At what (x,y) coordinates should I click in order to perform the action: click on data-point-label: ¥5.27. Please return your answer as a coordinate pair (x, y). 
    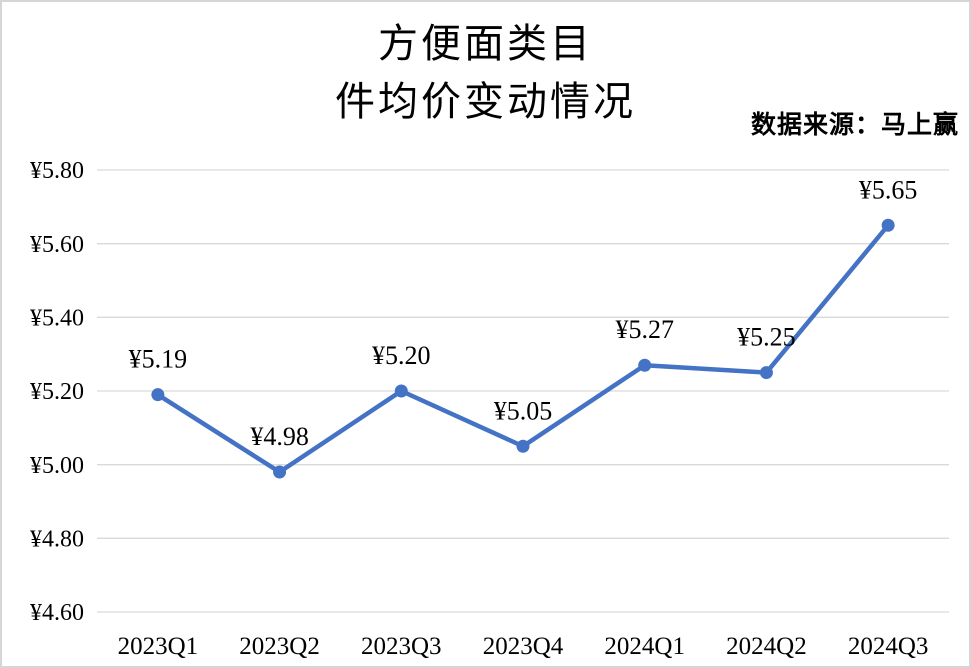
    Looking at the image, I should click on (644, 329).